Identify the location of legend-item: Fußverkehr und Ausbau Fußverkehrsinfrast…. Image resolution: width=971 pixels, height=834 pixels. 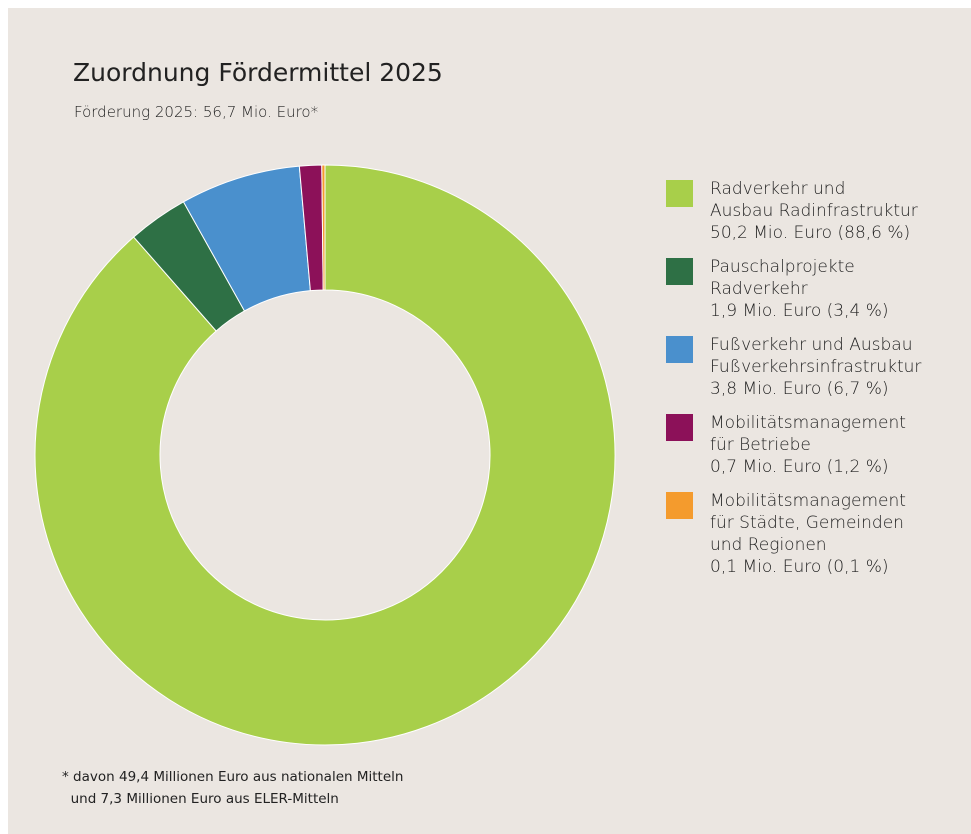
(816, 367).